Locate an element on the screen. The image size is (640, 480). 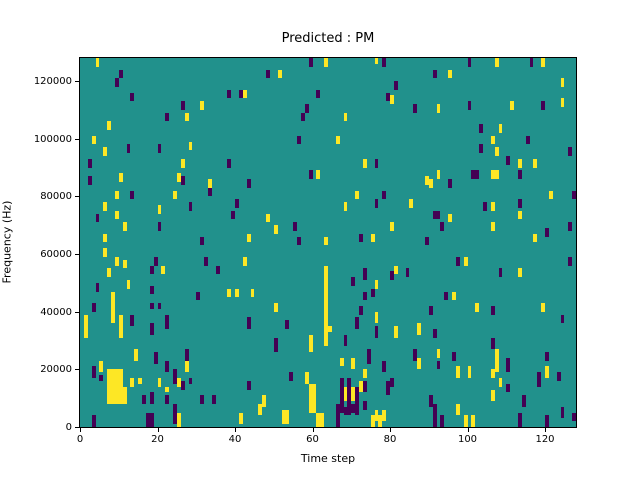
x-tick-label: 120 is located at coordinates (545, 439).